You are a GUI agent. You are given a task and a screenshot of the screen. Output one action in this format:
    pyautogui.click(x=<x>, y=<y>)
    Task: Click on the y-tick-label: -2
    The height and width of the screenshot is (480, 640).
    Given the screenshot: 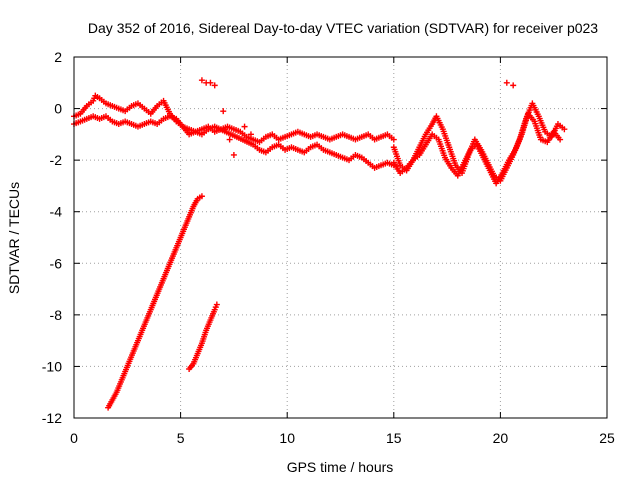 What is the action you would take?
    pyautogui.click(x=56, y=160)
    